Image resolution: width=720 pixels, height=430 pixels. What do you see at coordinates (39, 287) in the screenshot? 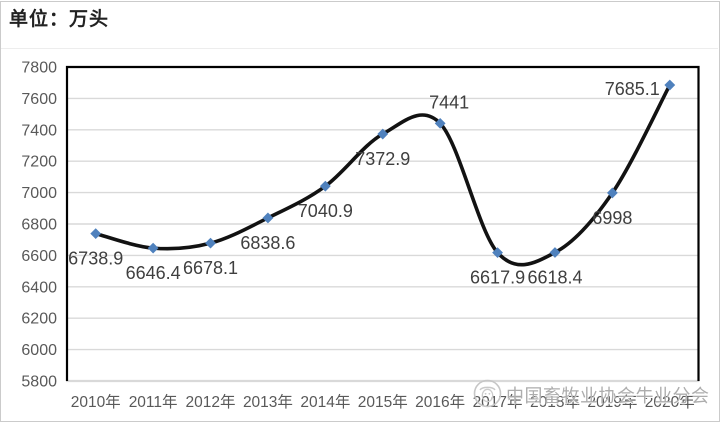
I see `y-axis-tick-label: 6400` at bounding box center [39, 287].